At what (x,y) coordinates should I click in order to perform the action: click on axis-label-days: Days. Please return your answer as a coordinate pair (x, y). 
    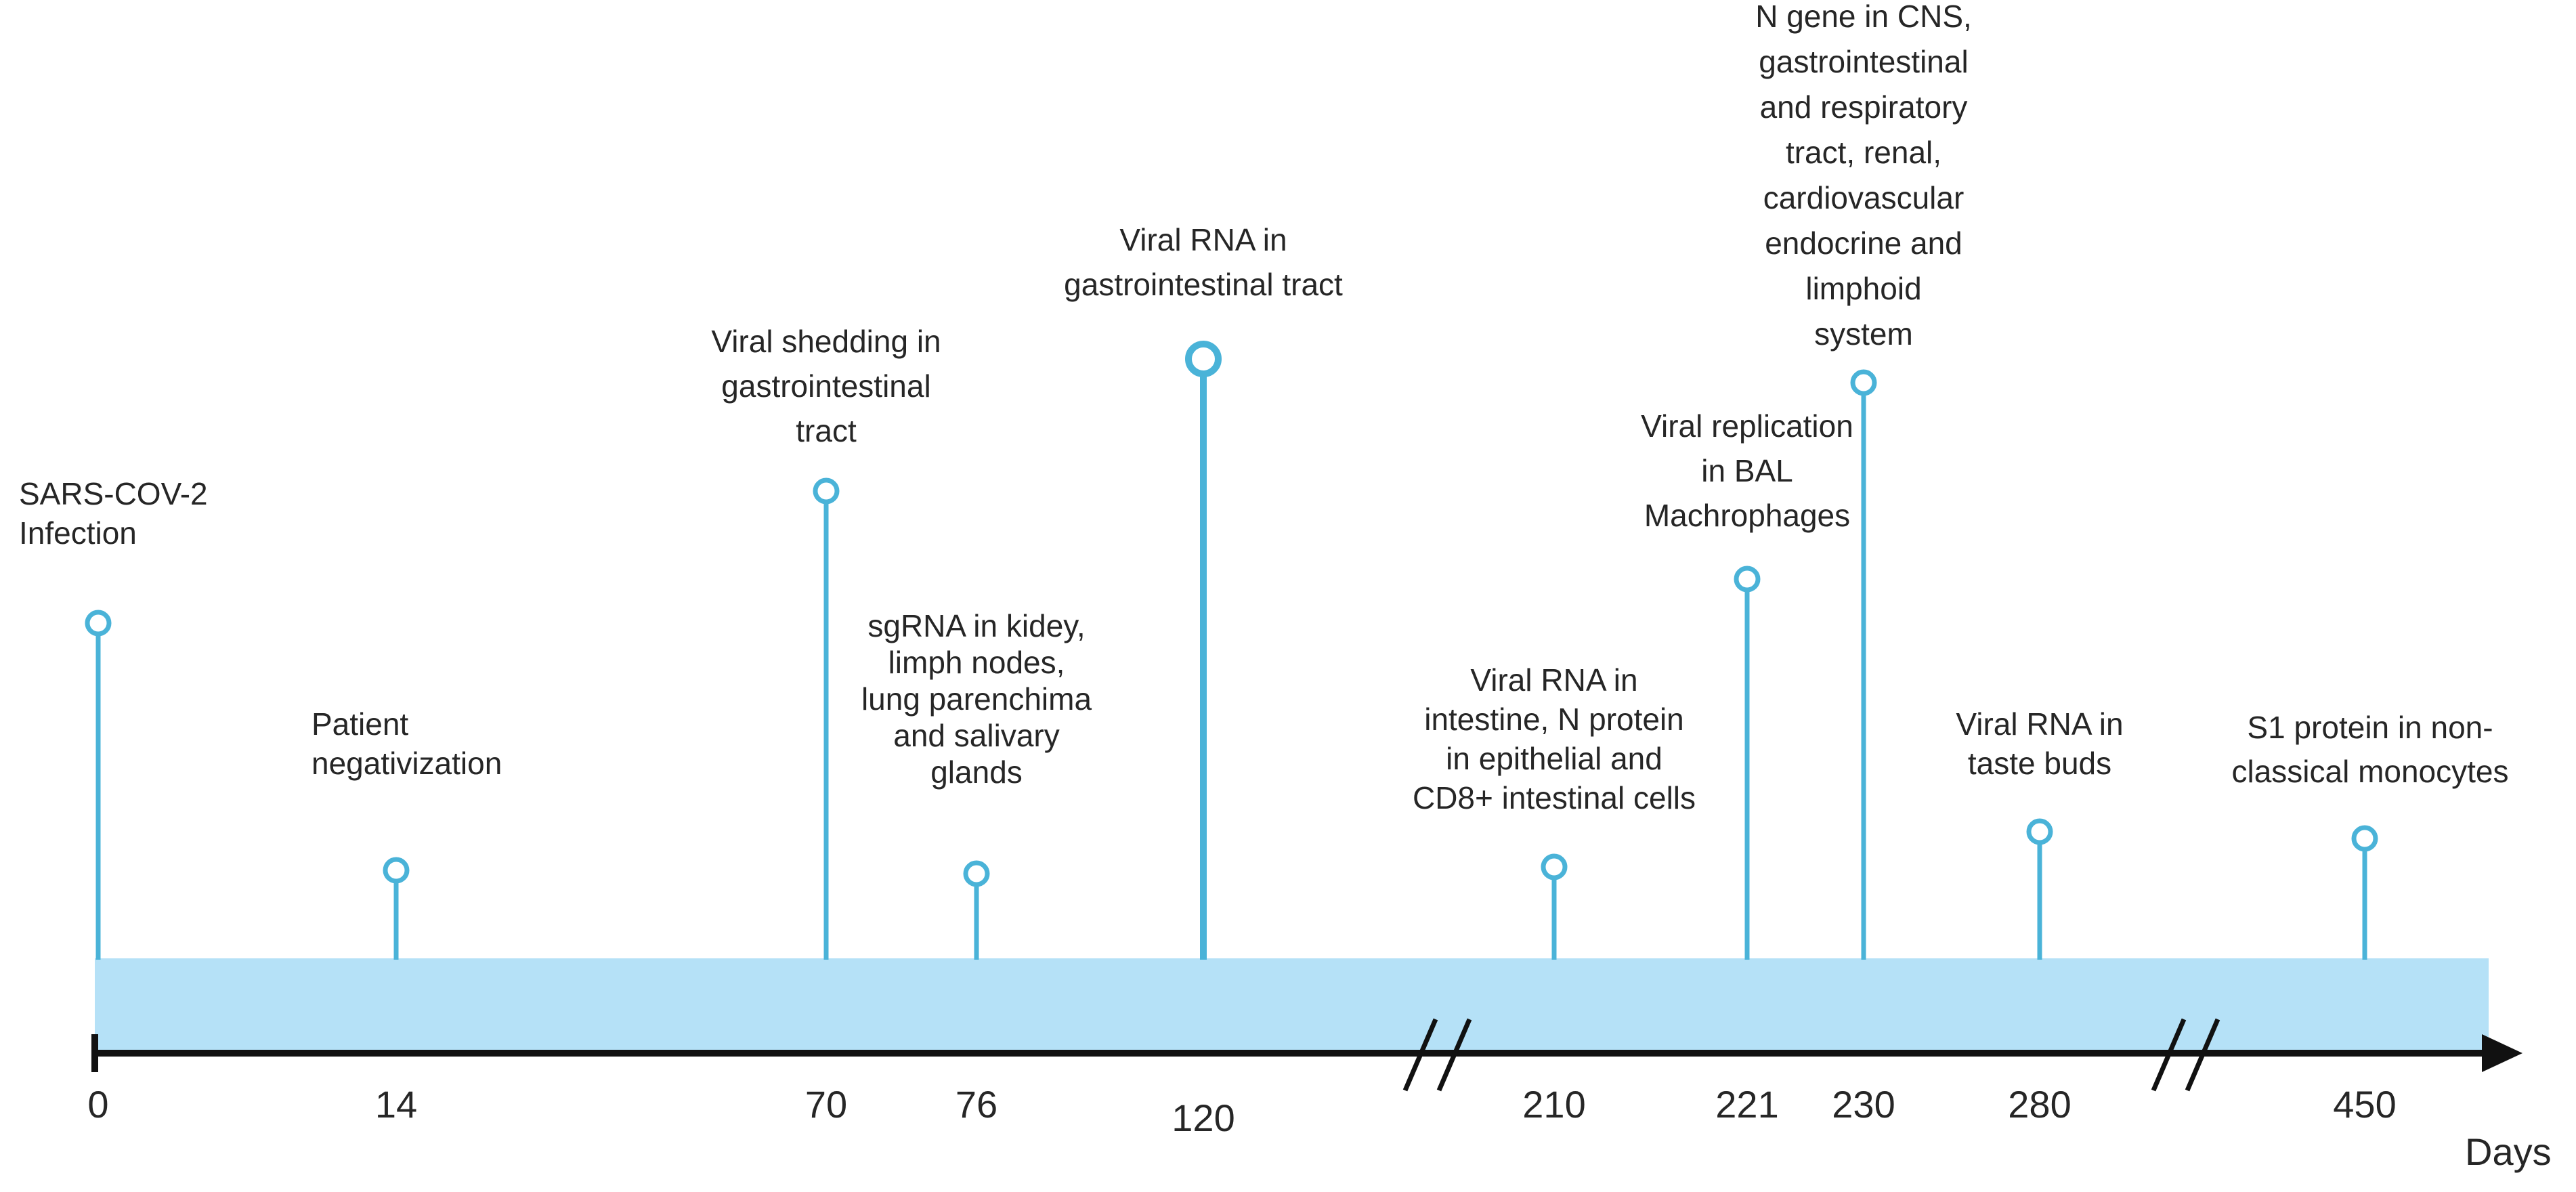
    Looking at the image, I should click on (2508, 1151).